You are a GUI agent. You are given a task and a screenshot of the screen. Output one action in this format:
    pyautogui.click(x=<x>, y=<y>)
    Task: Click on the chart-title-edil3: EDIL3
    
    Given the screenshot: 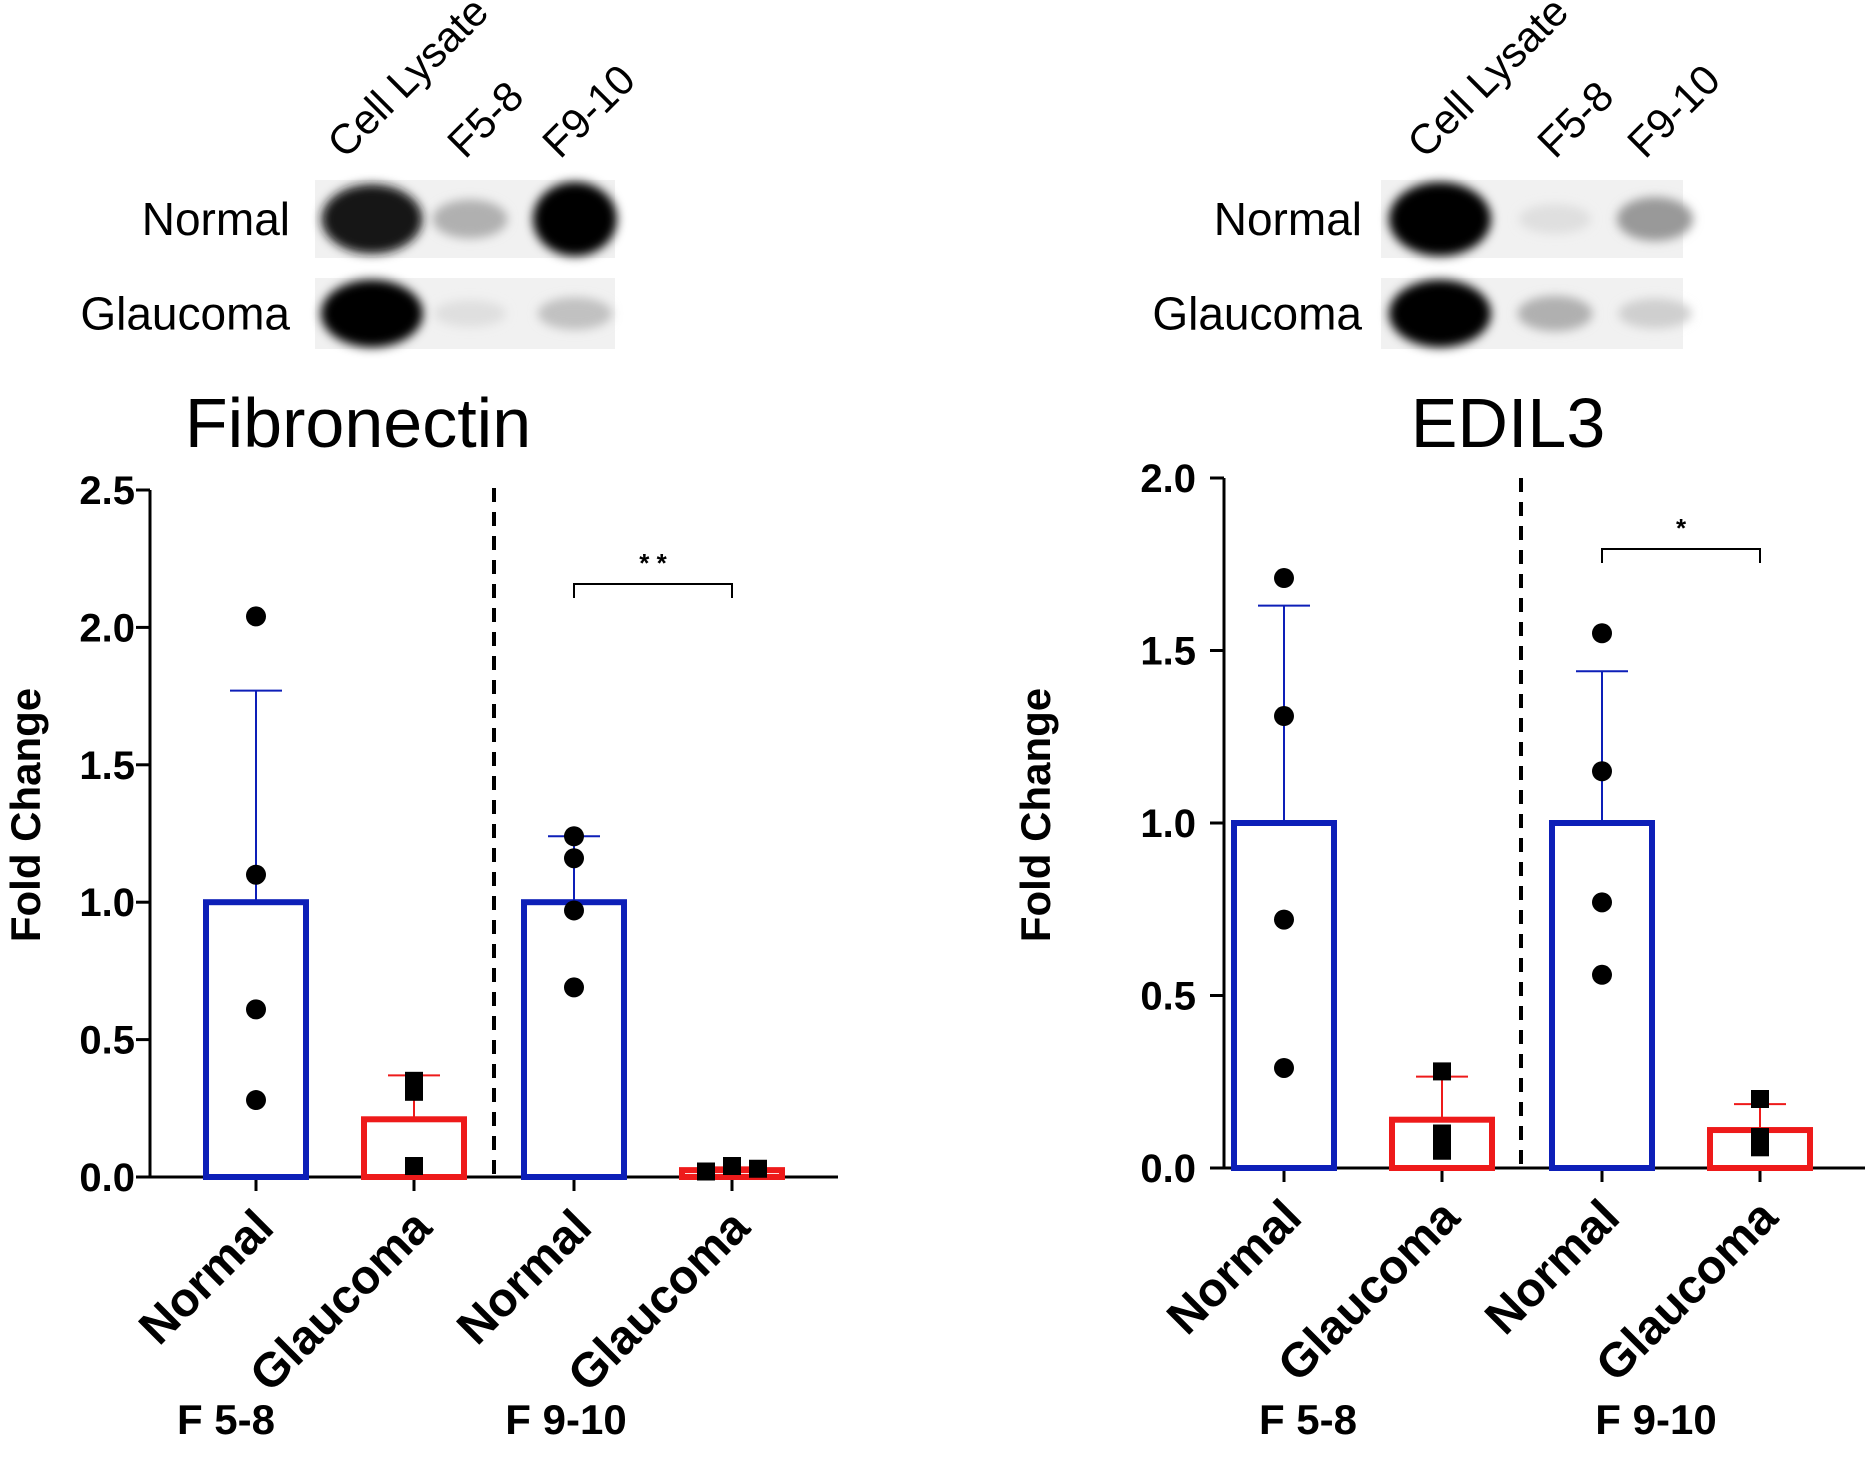 What is the action you would take?
    pyautogui.click(x=1508, y=423)
    